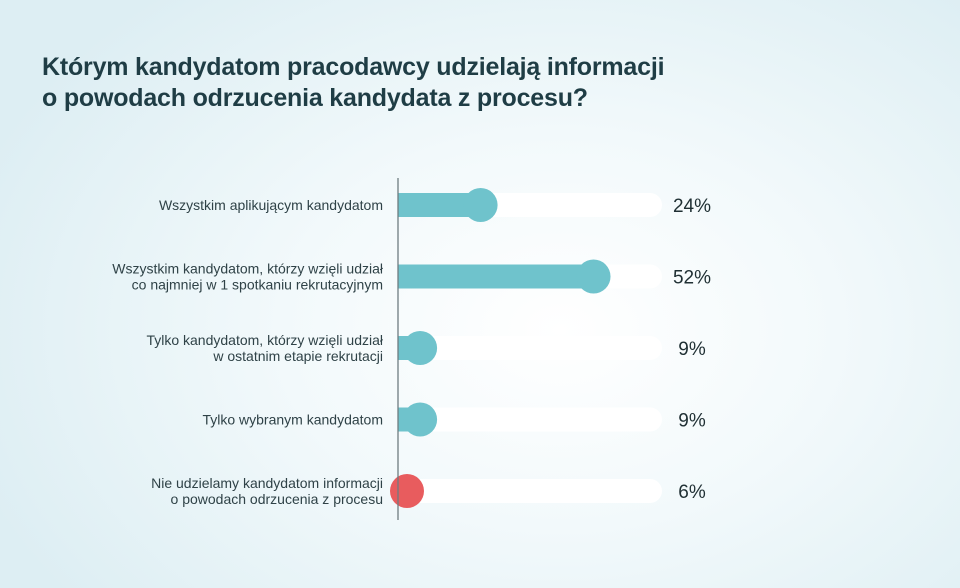  Describe the element at coordinates (692, 349) in the screenshot. I see `value-label-3: 9%` at that location.